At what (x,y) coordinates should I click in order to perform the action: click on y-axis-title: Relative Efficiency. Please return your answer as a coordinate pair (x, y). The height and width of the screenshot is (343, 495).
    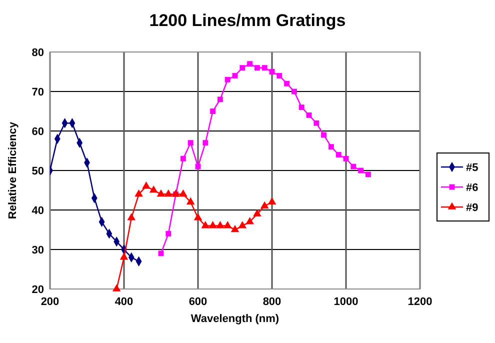
    Looking at the image, I should click on (13, 170).